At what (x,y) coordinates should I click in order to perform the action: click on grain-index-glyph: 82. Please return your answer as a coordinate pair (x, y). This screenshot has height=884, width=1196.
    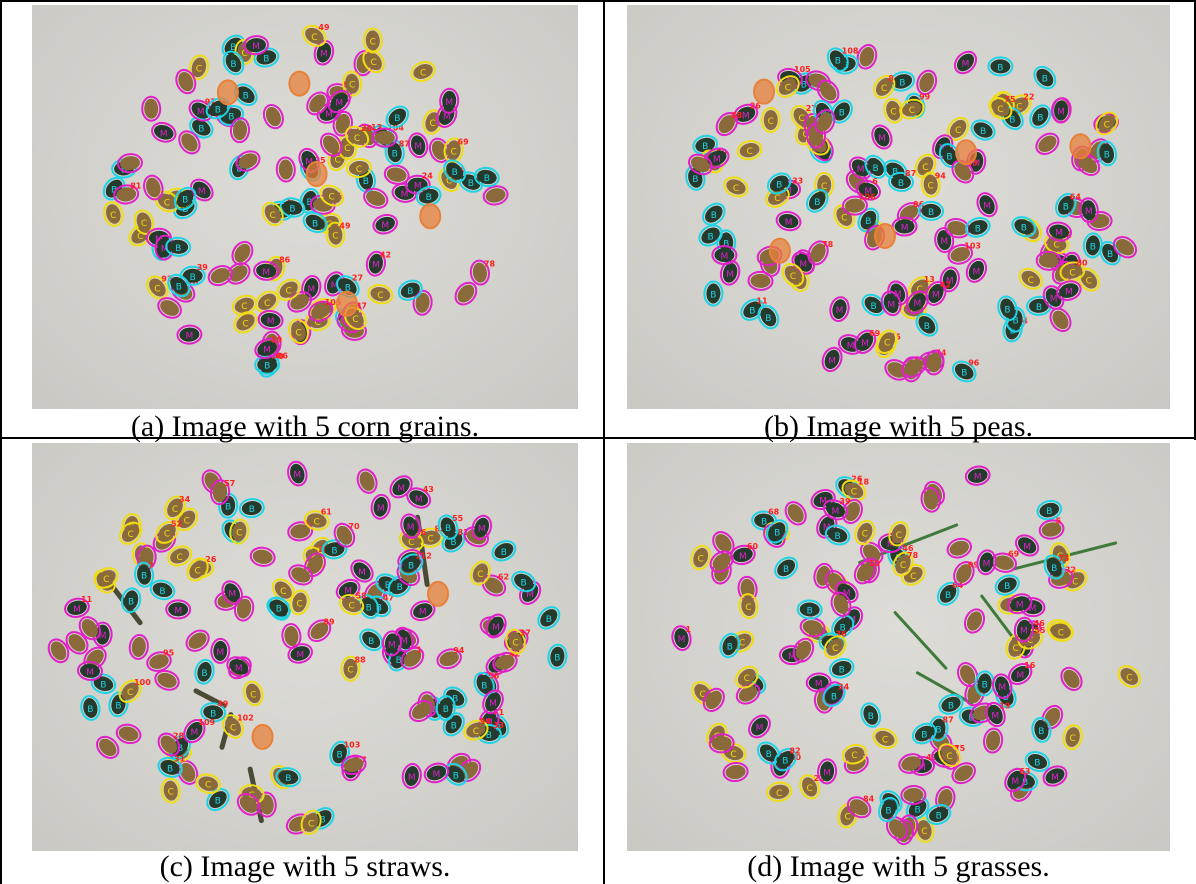
    Looking at the image, I should click on (794, 751).